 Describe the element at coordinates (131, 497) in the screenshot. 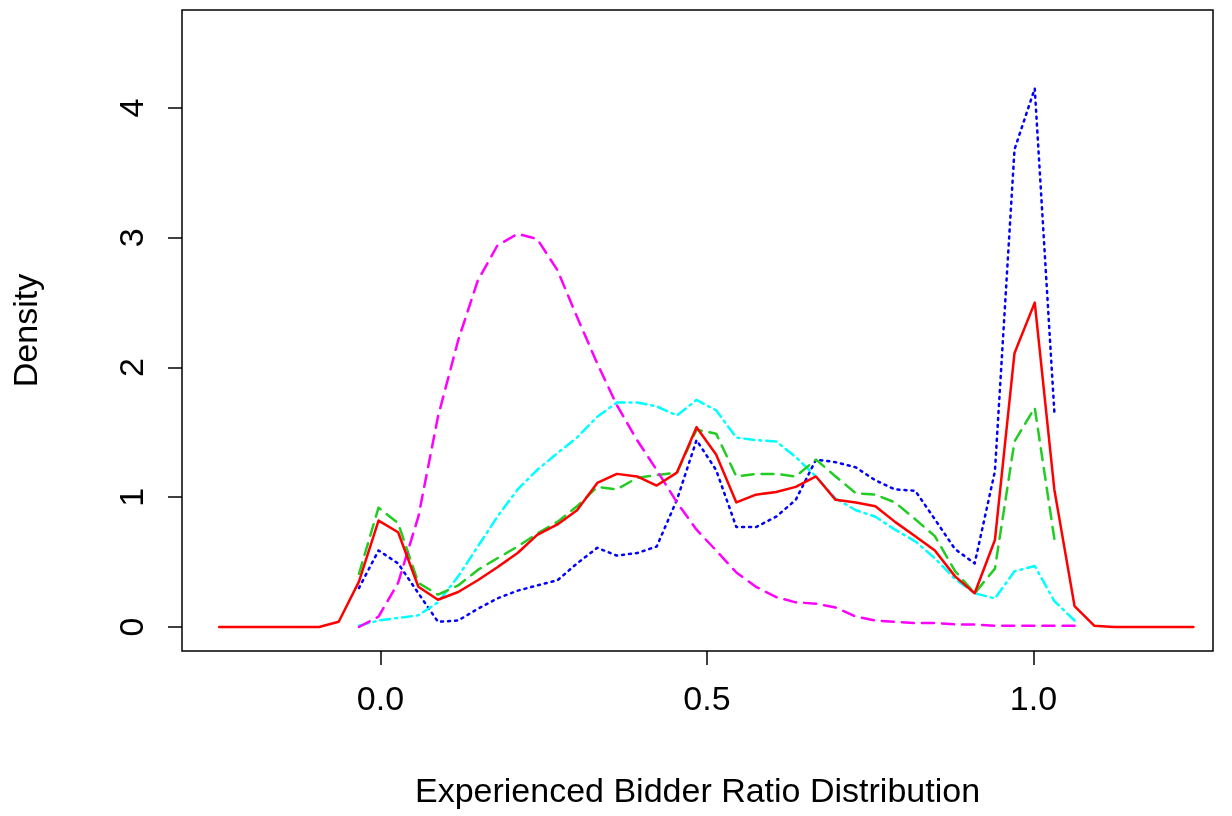

I see `y-tick-label: 1` at that location.